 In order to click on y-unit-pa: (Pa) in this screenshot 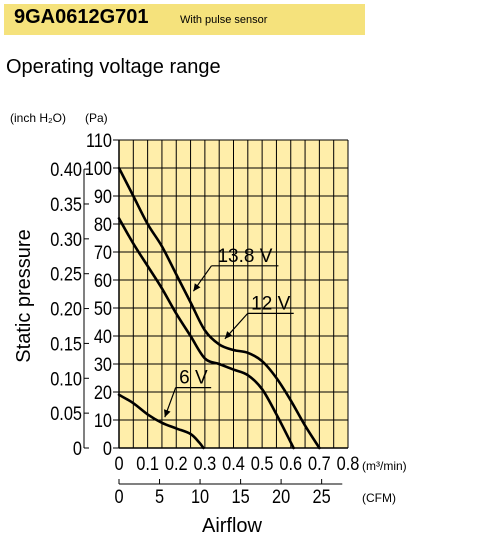, I will do `click(96, 118)`.